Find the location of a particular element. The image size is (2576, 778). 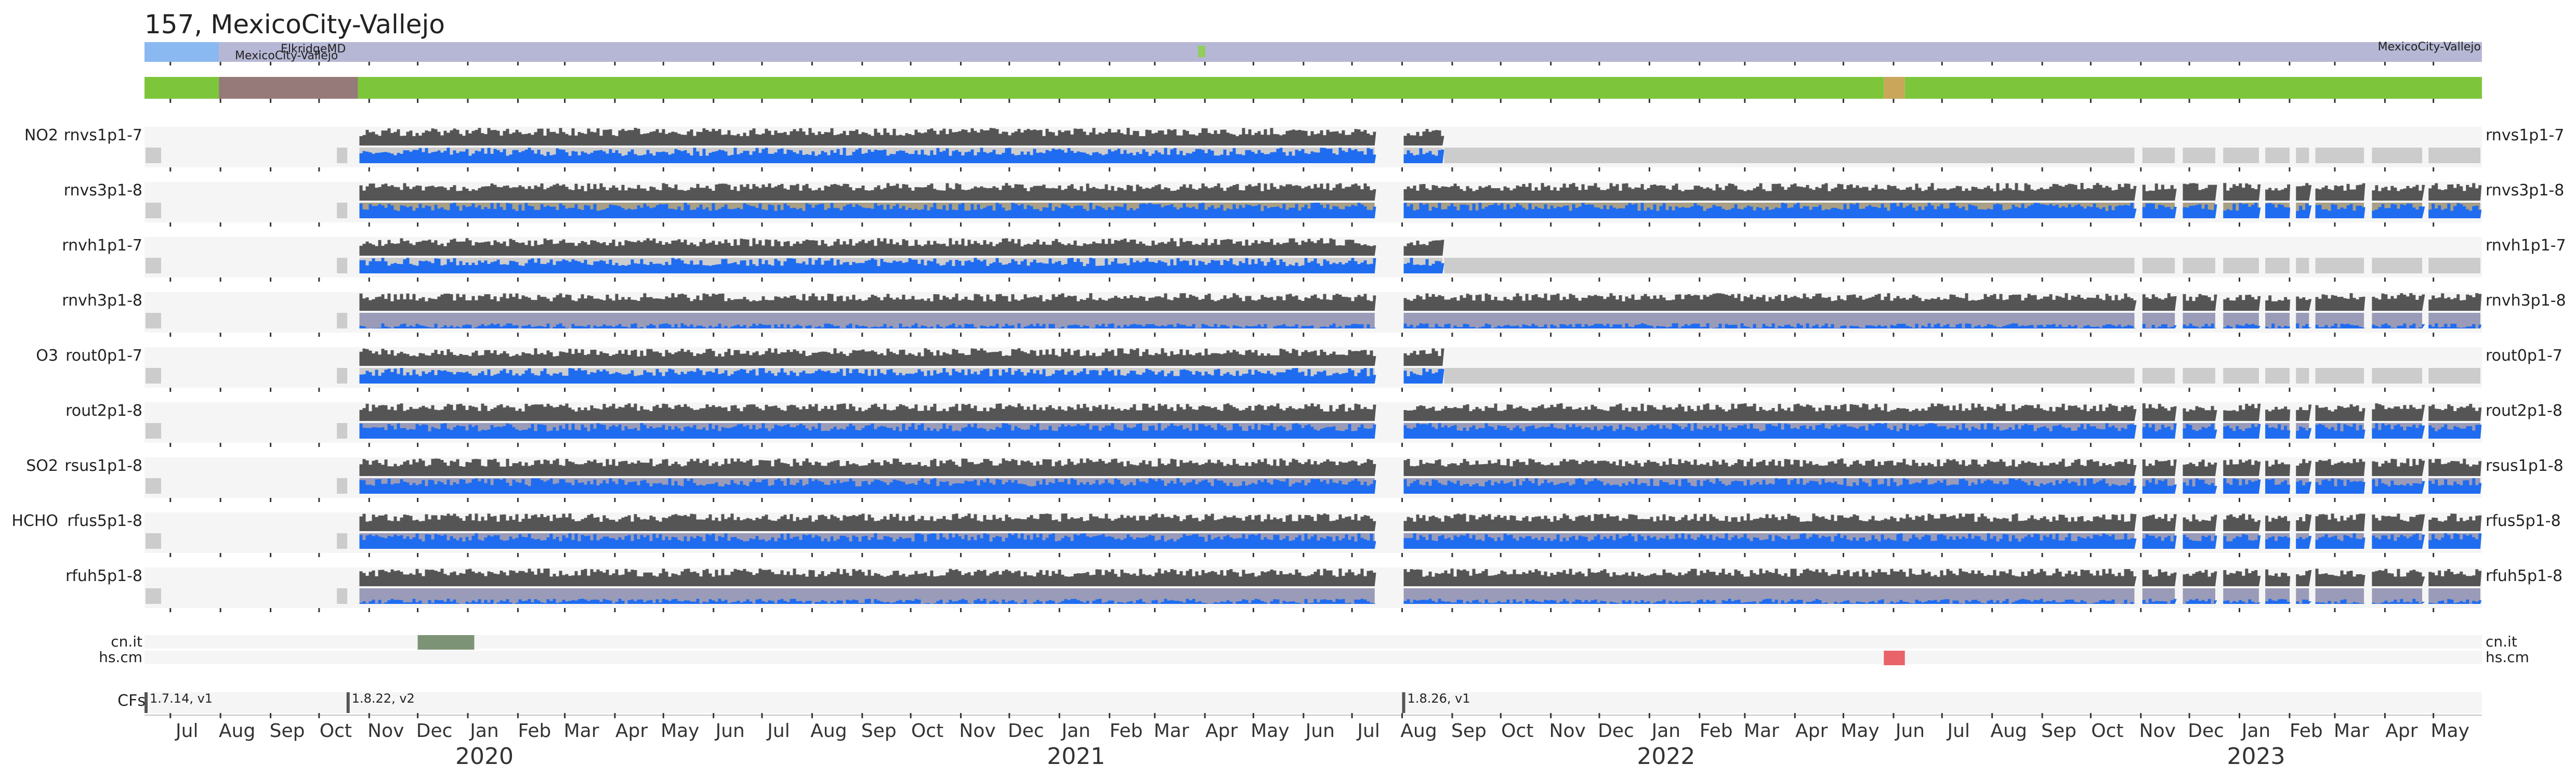

cf-marker-label: 1.8.26, v1 is located at coordinates (1439, 698).